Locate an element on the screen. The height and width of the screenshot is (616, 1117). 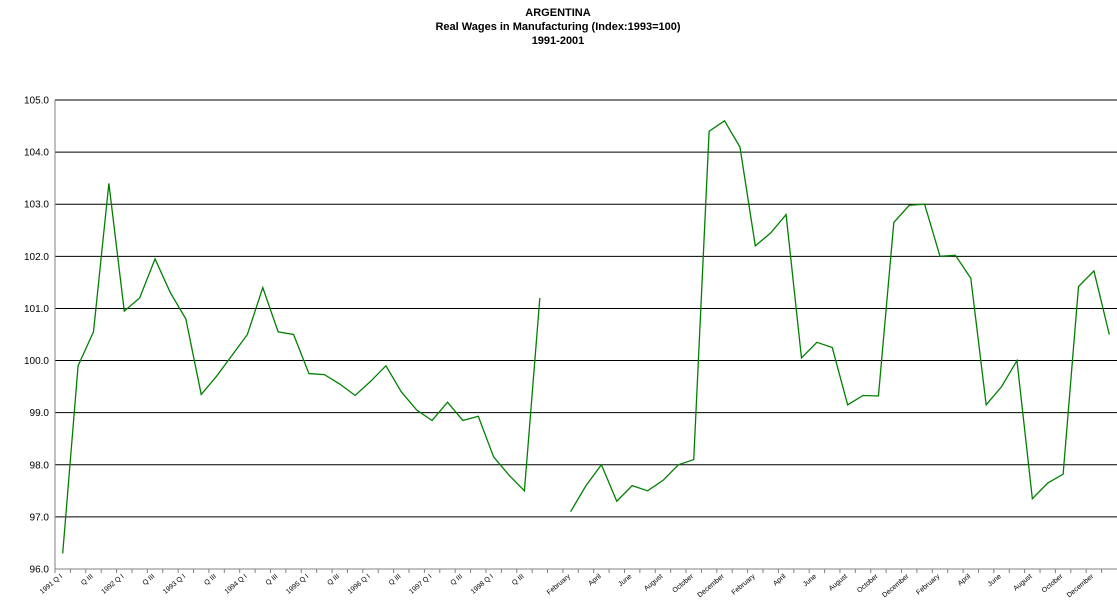
x-tick-label: 1993 Q I is located at coordinates (174, 584).